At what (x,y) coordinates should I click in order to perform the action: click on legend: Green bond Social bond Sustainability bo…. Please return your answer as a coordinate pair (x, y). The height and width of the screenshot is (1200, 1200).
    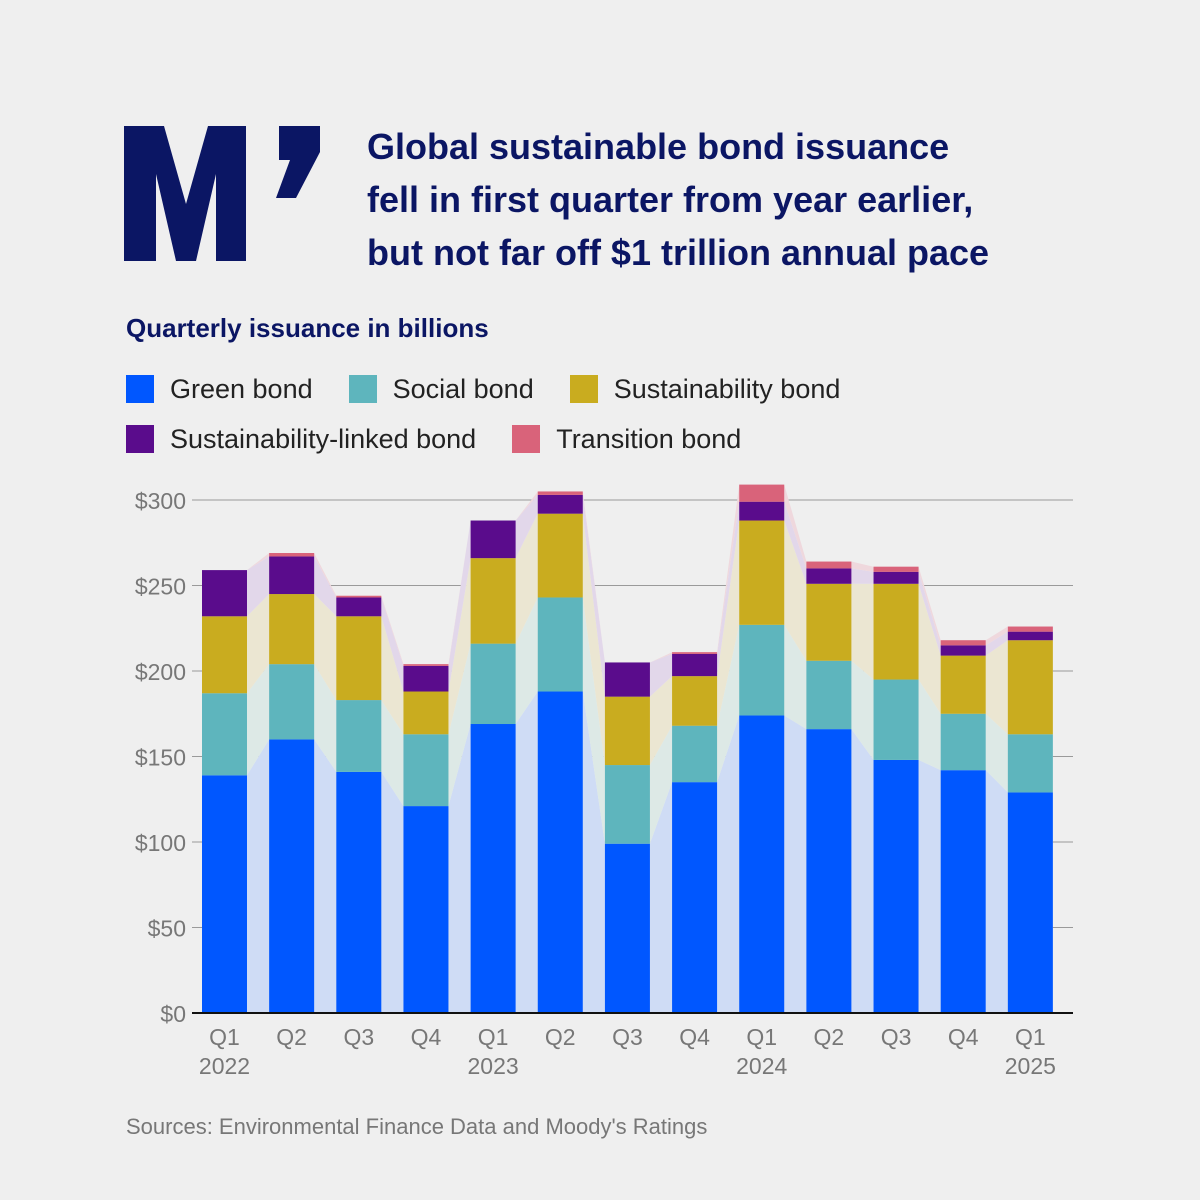
    Looking at the image, I should click on (601, 414).